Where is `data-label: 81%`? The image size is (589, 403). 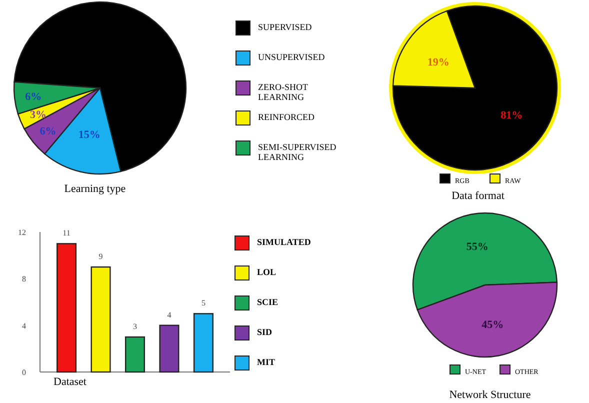
data-label: 81% is located at coordinates (511, 115).